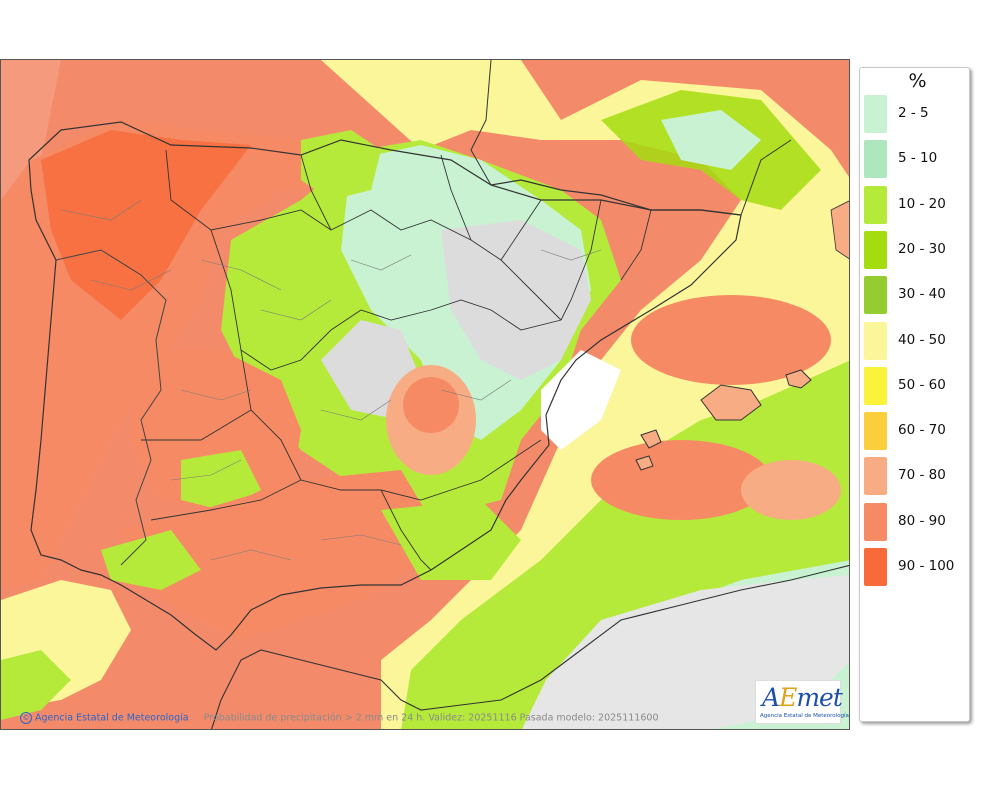 The height and width of the screenshot is (790, 1000). I want to click on legend-label: 30 - 40, so click(922, 294).